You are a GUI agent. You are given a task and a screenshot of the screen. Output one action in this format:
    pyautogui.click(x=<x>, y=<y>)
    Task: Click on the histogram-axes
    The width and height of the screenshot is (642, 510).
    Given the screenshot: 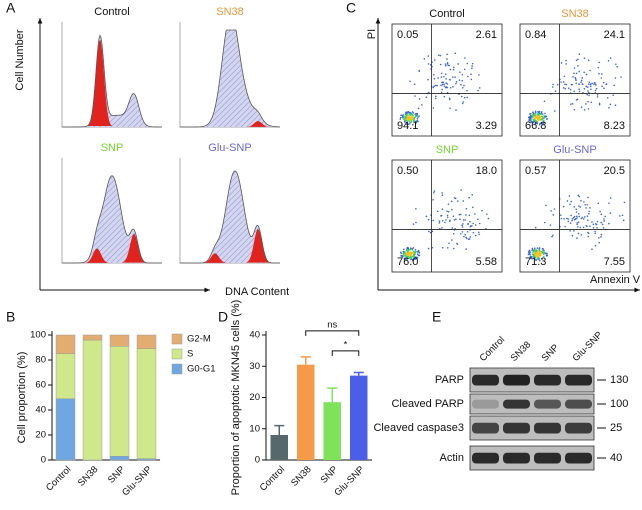 What is the action you would take?
    pyautogui.click(x=111, y=75)
    